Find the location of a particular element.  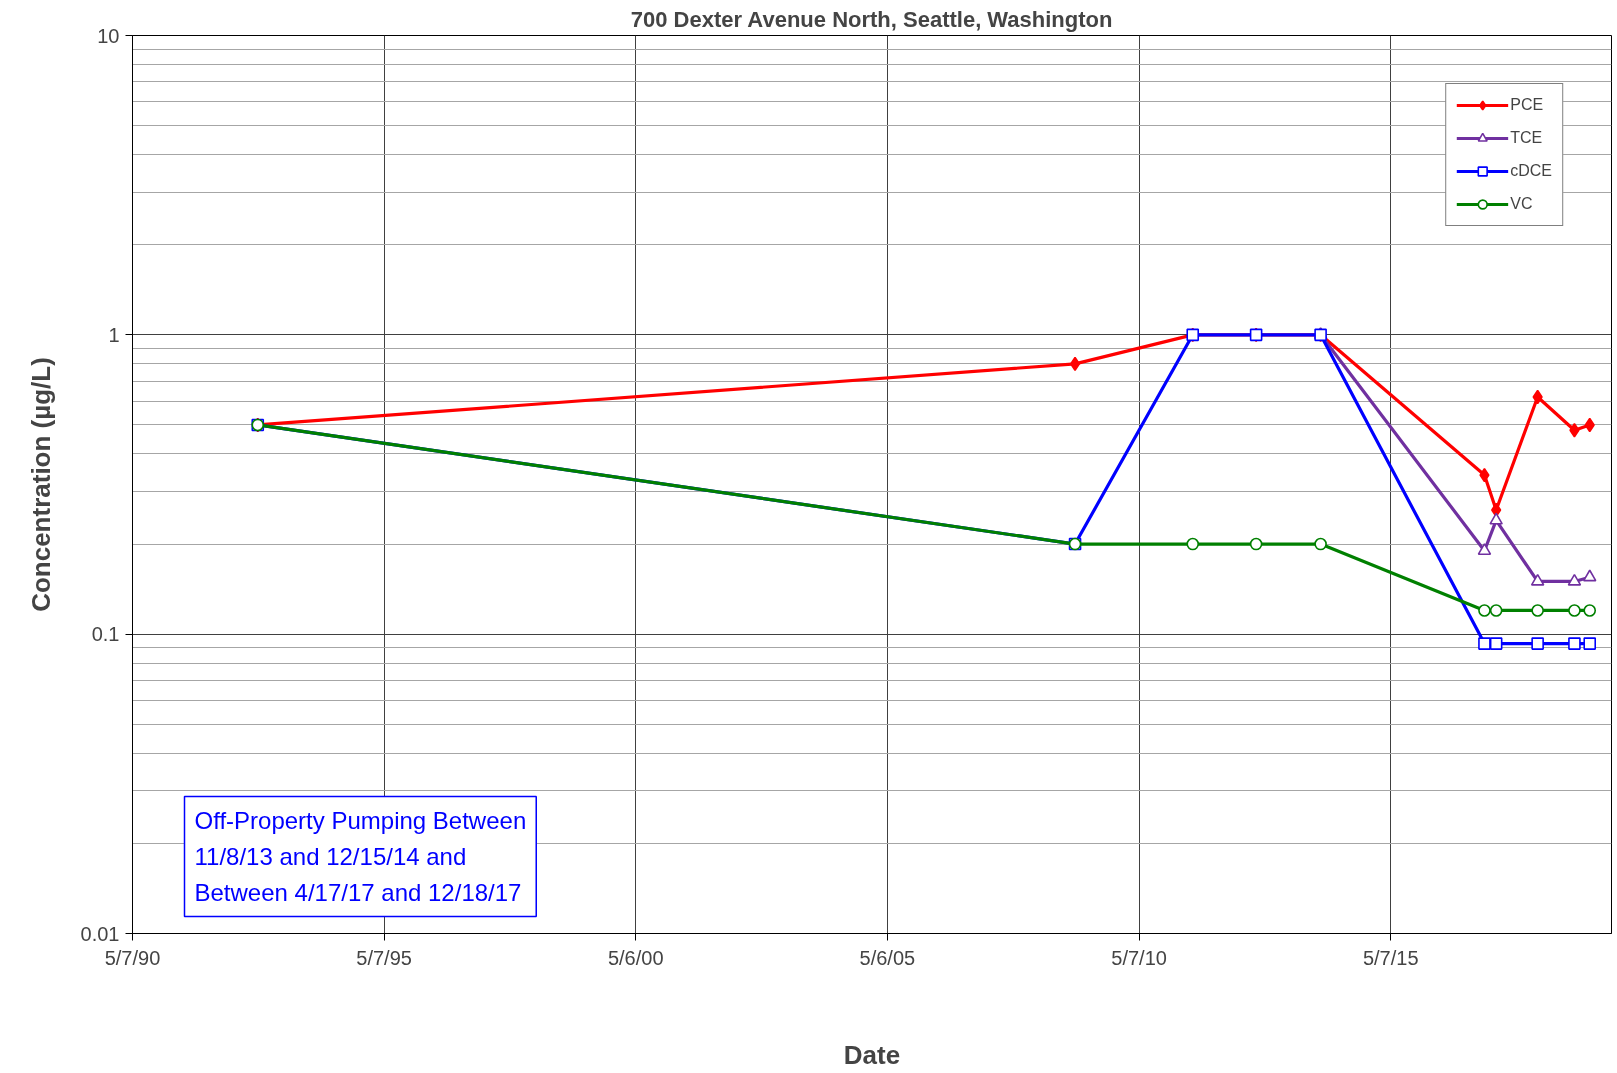

legend-label: TCE is located at coordinates (1526, 138).